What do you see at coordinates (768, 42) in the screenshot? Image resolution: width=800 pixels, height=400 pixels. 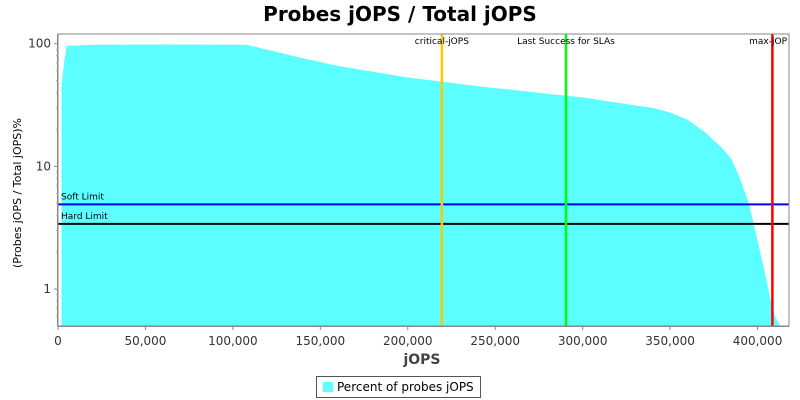 I see `vline-label-2: max-jOP` at bounding box center [768, 42].